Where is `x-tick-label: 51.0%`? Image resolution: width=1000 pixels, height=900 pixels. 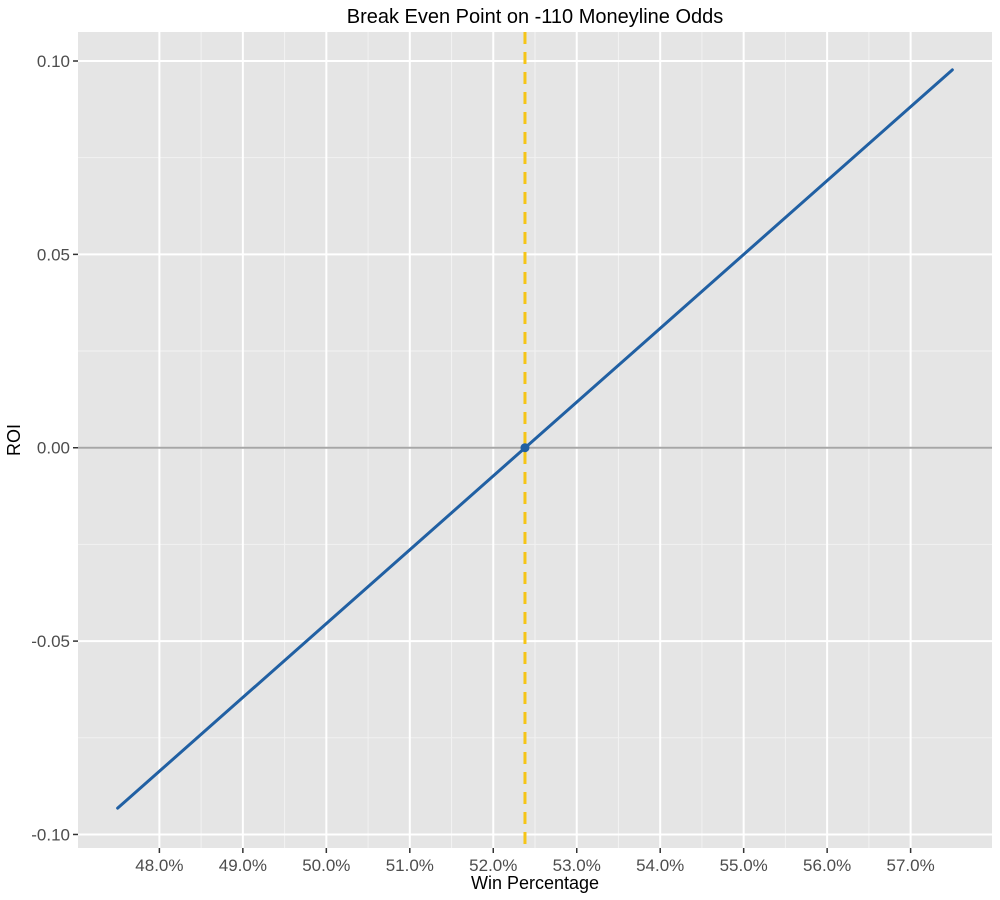
x-tick-label: 51.0% is located at coordinates (410, 865).